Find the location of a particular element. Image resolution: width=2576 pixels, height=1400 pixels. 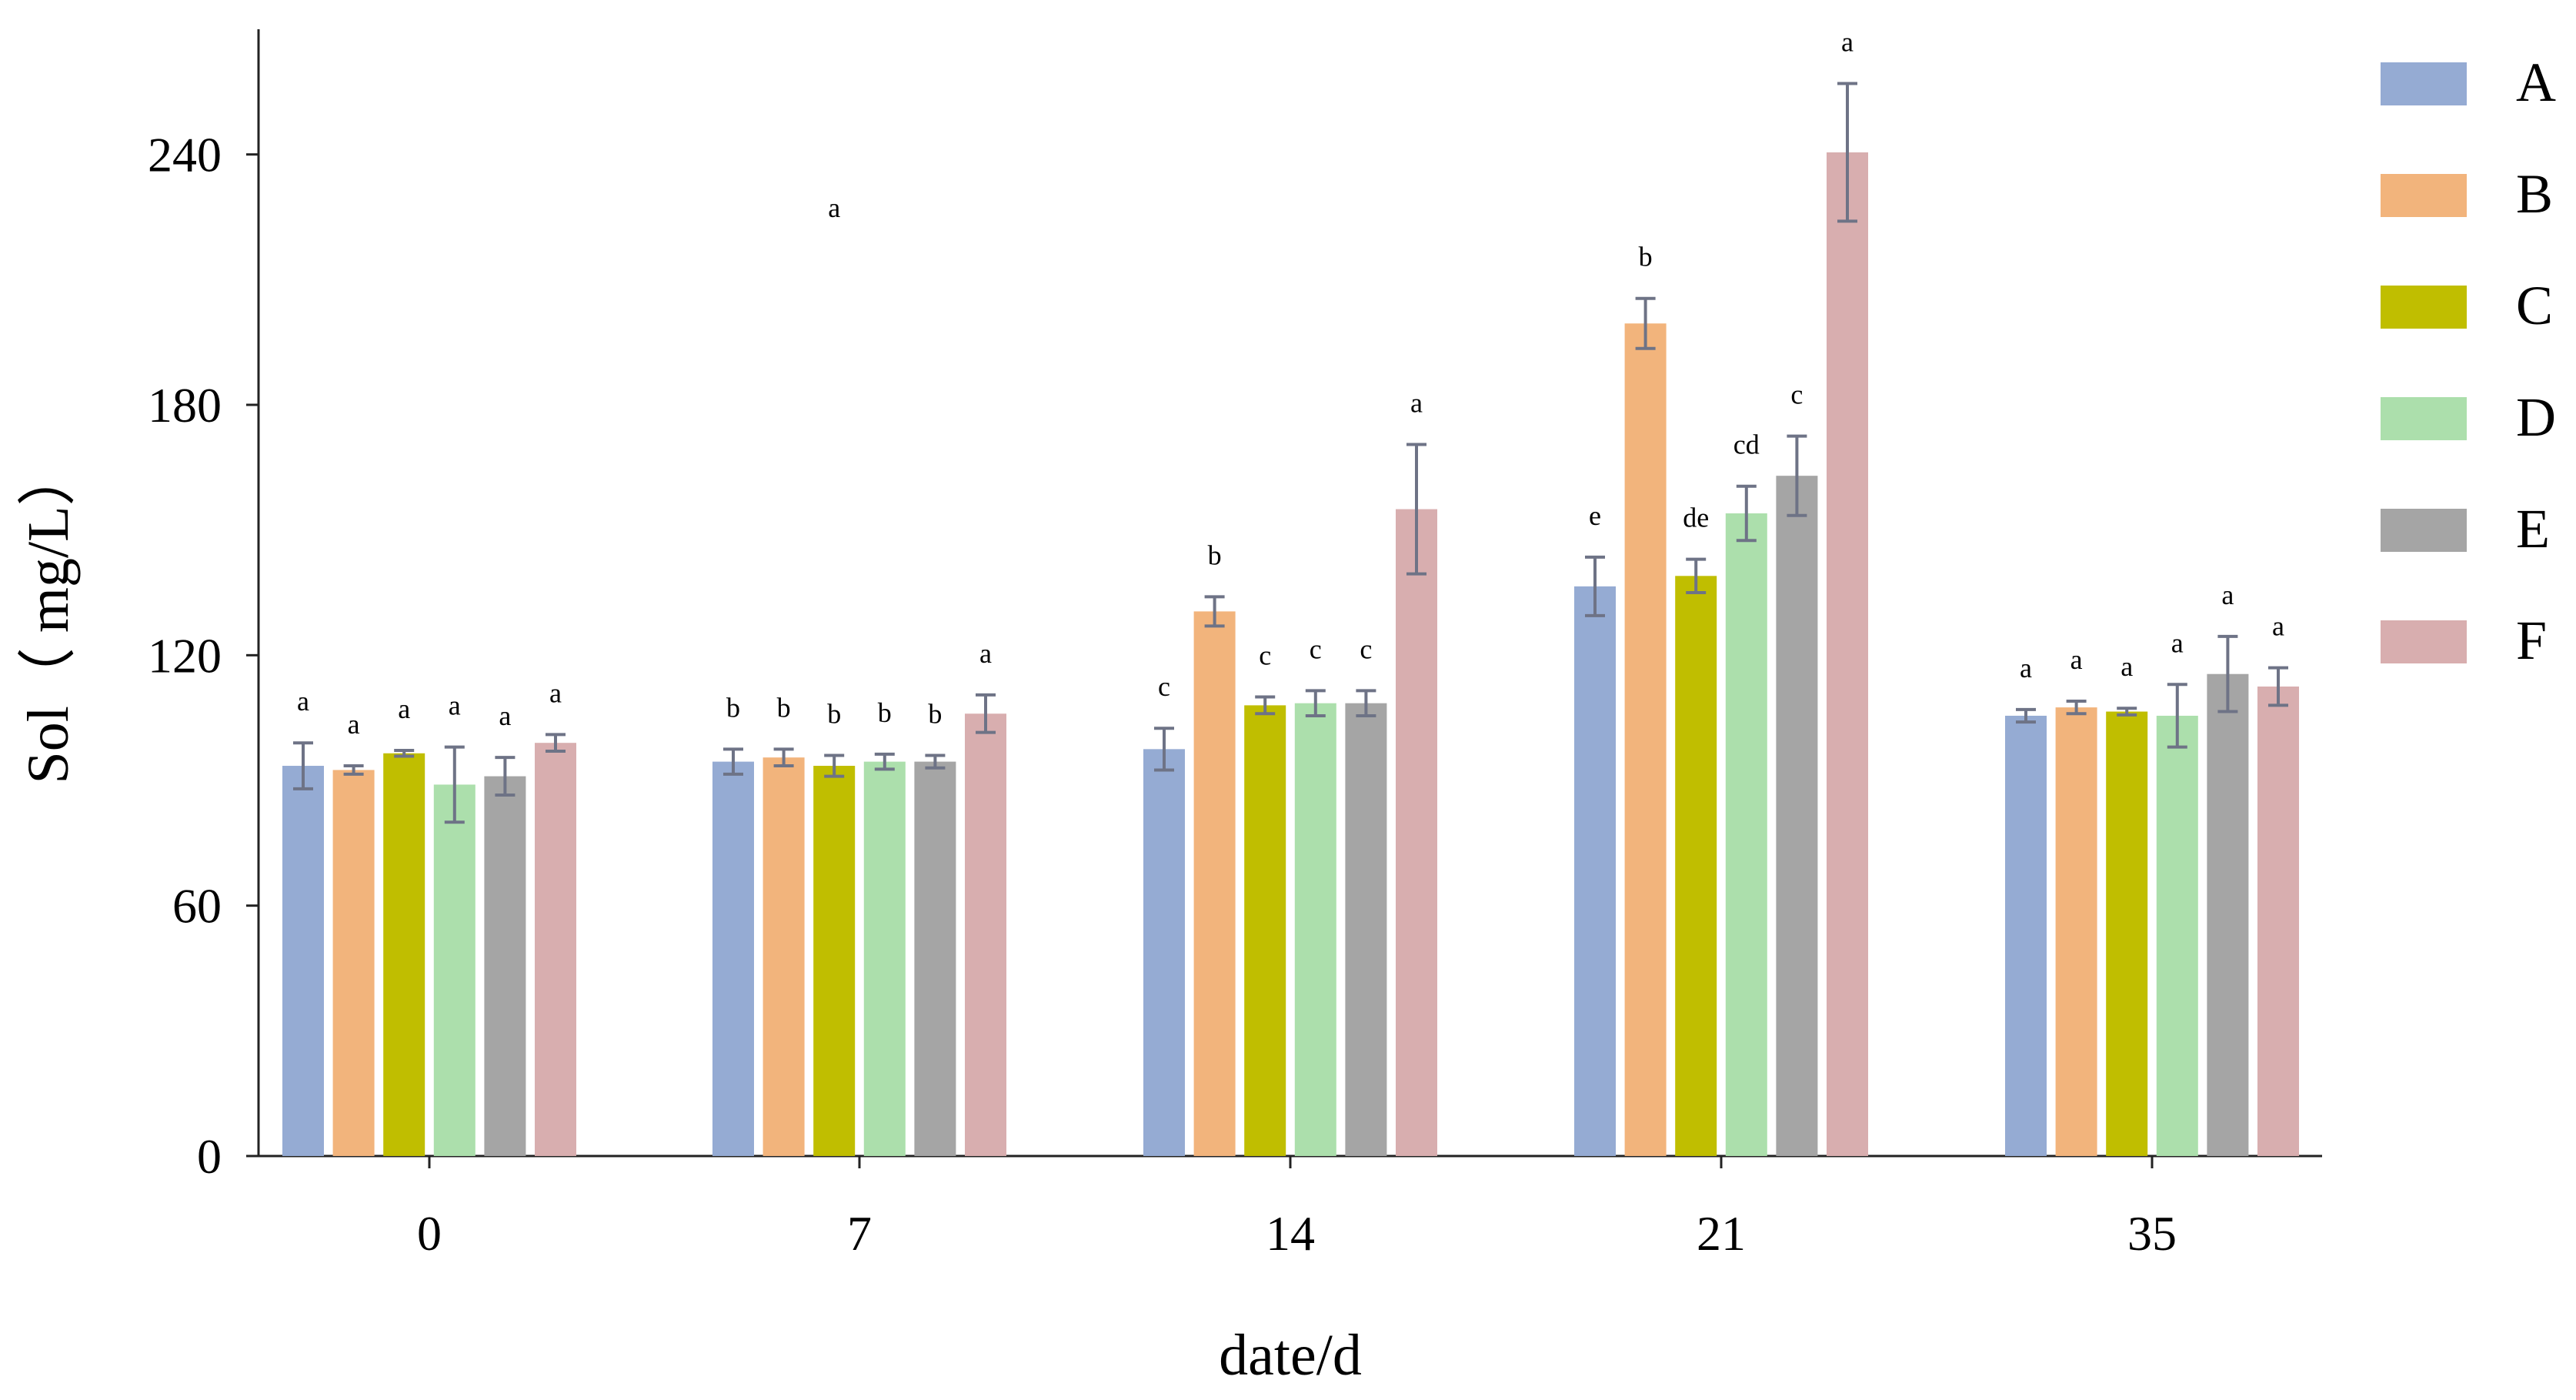

legend-item: C is located at coordinates (2467, 306).